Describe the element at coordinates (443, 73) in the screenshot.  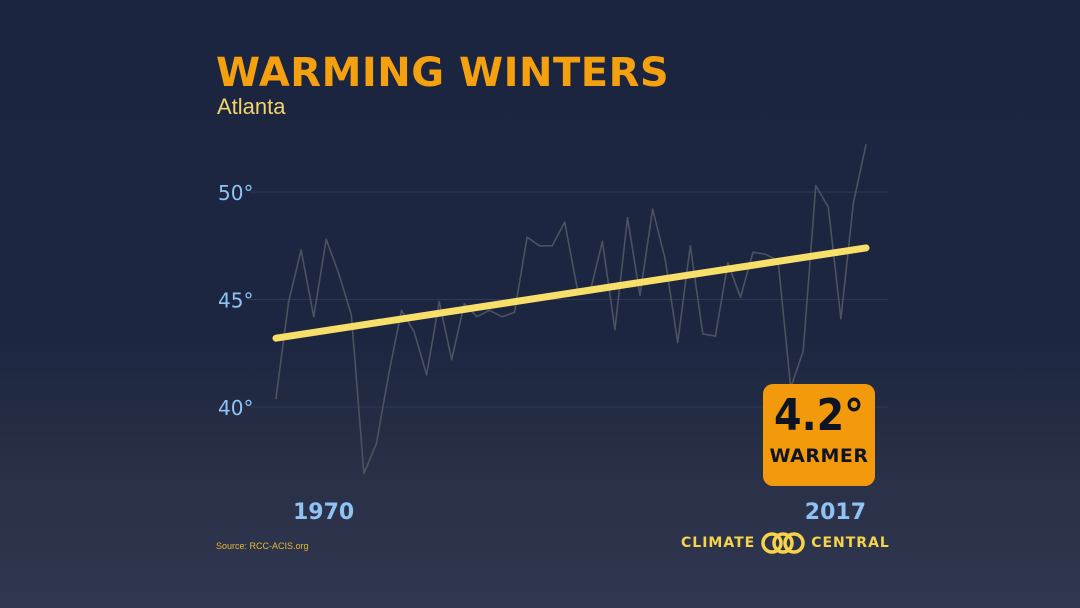
I see `chart-title: WARMING WINTERS` at that location.